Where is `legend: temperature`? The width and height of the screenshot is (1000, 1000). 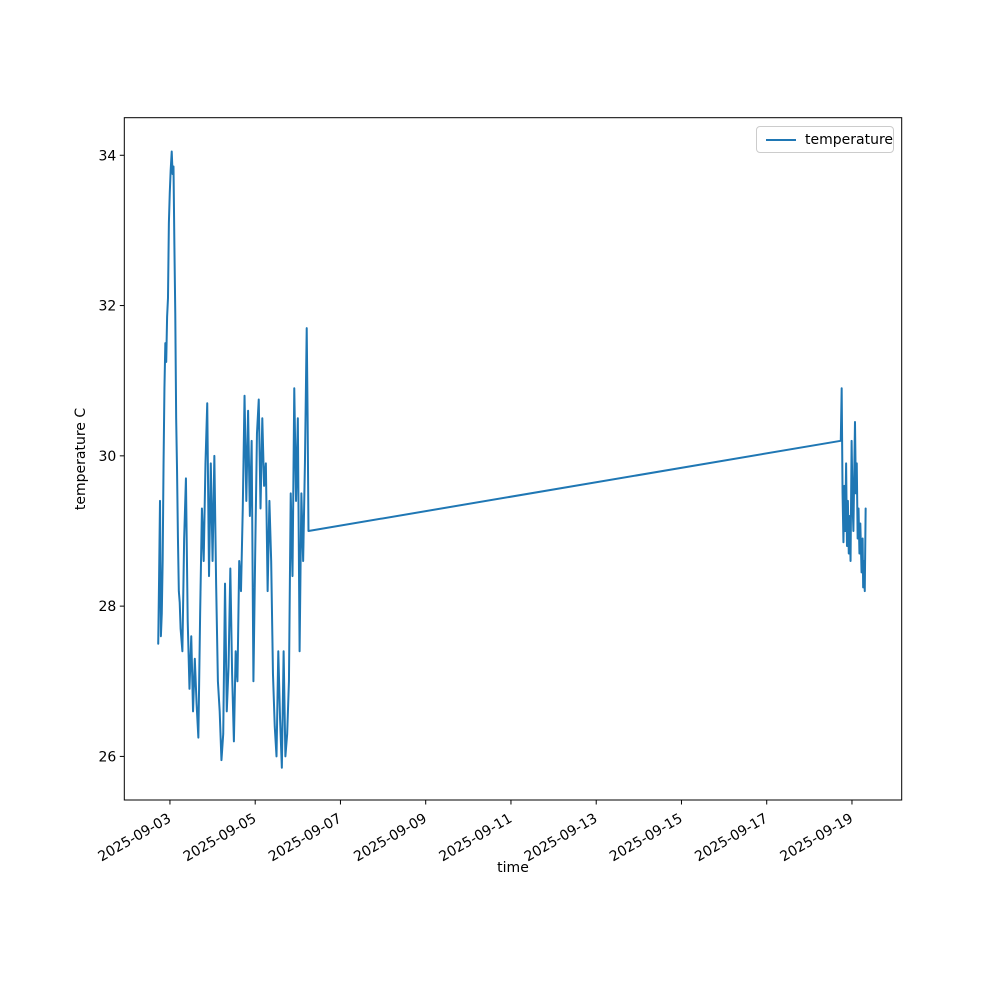
legend: temperature is located at coordinates (825, 139).